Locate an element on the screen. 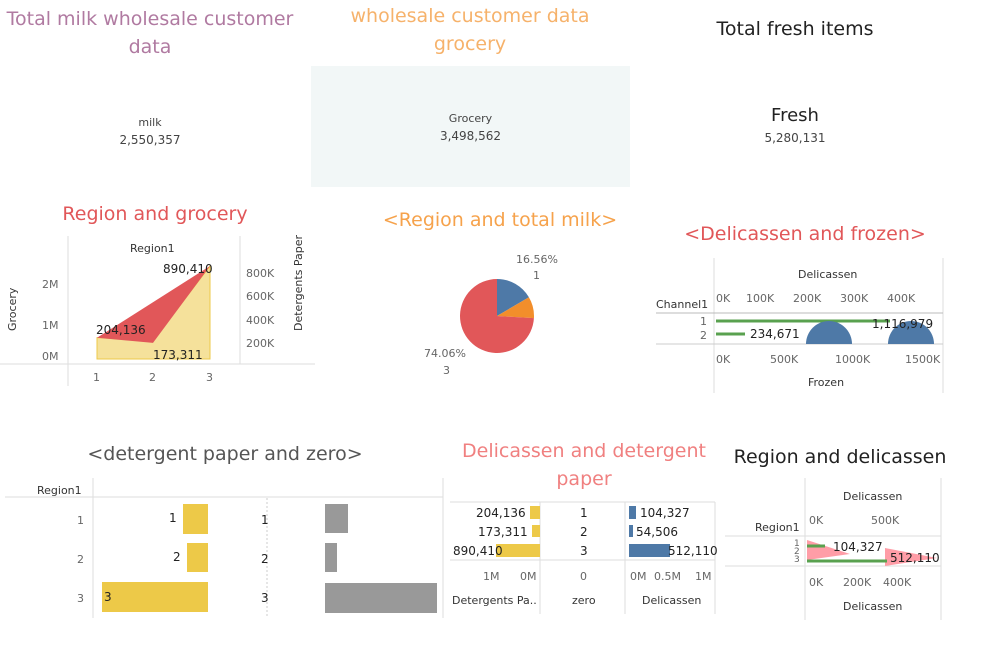 The image size is (988, 650). bottom-axis-title: Frozen is located at coordinates (826, 382).